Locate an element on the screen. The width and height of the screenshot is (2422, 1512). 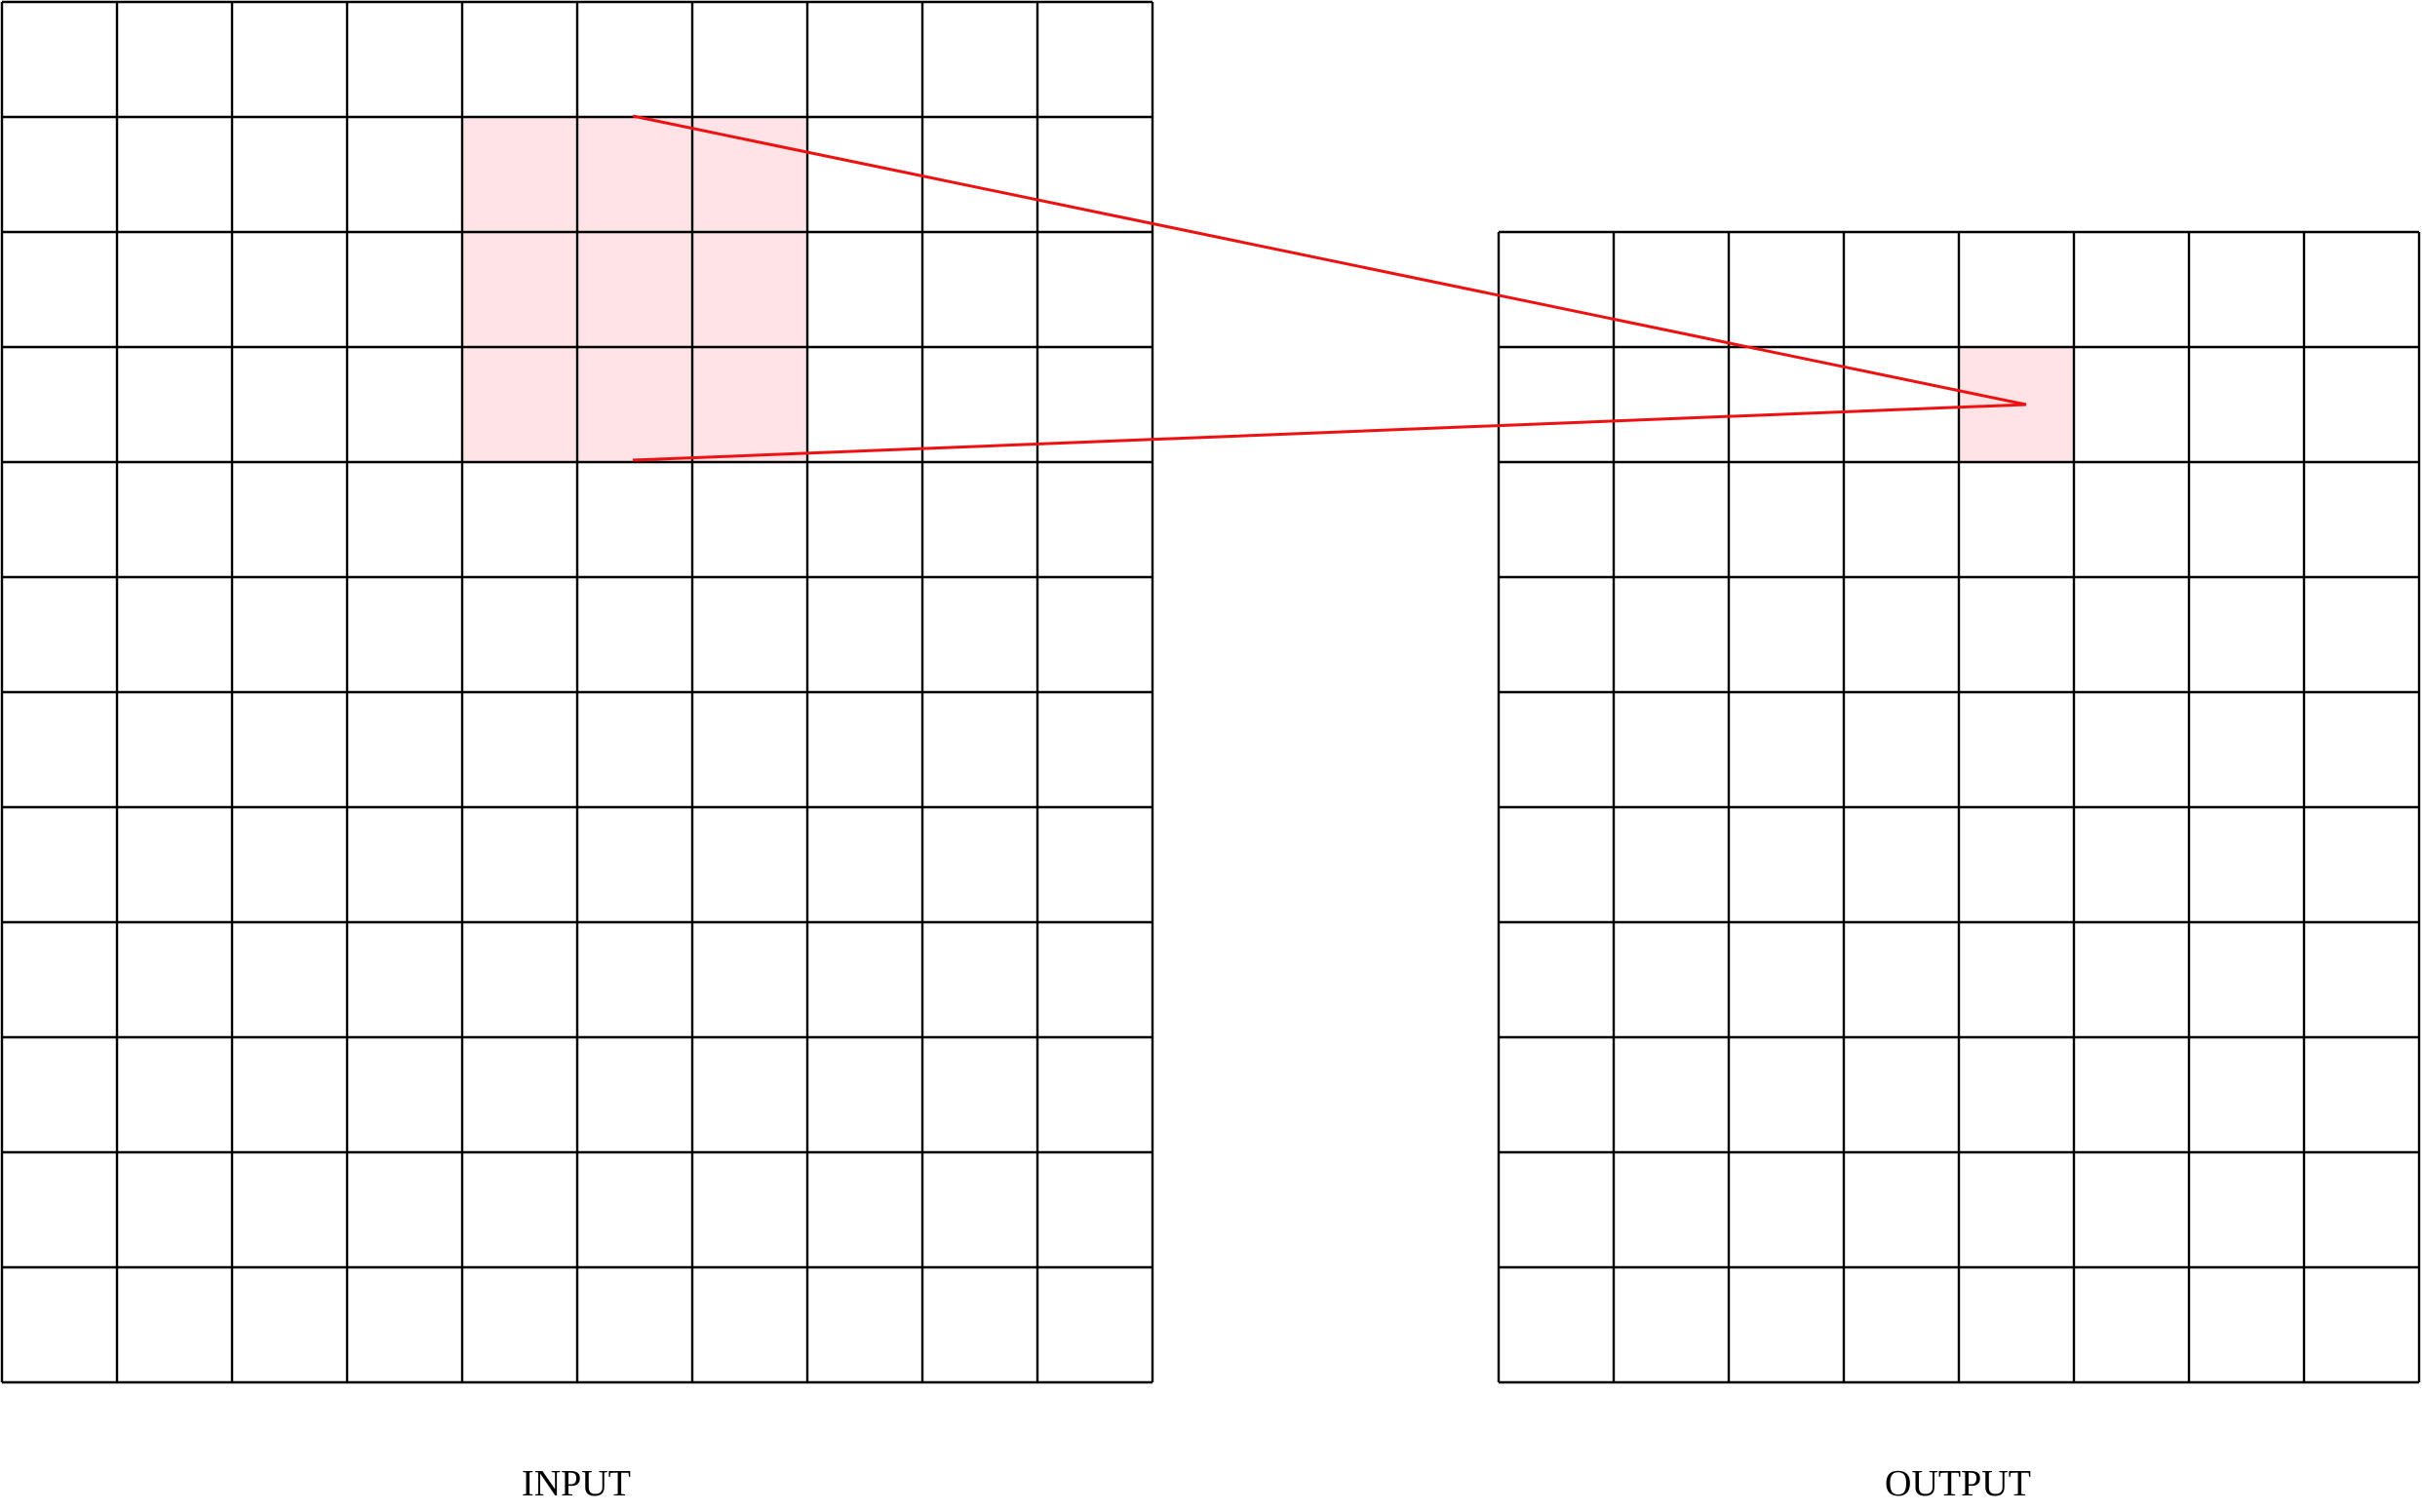
output-label: OUTPUT is located at coordinates (1958, 1483).